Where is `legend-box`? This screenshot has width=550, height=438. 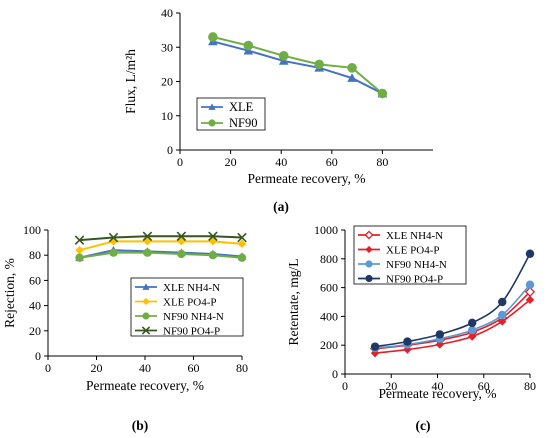
legend-box is located at coordinates (231, 114).